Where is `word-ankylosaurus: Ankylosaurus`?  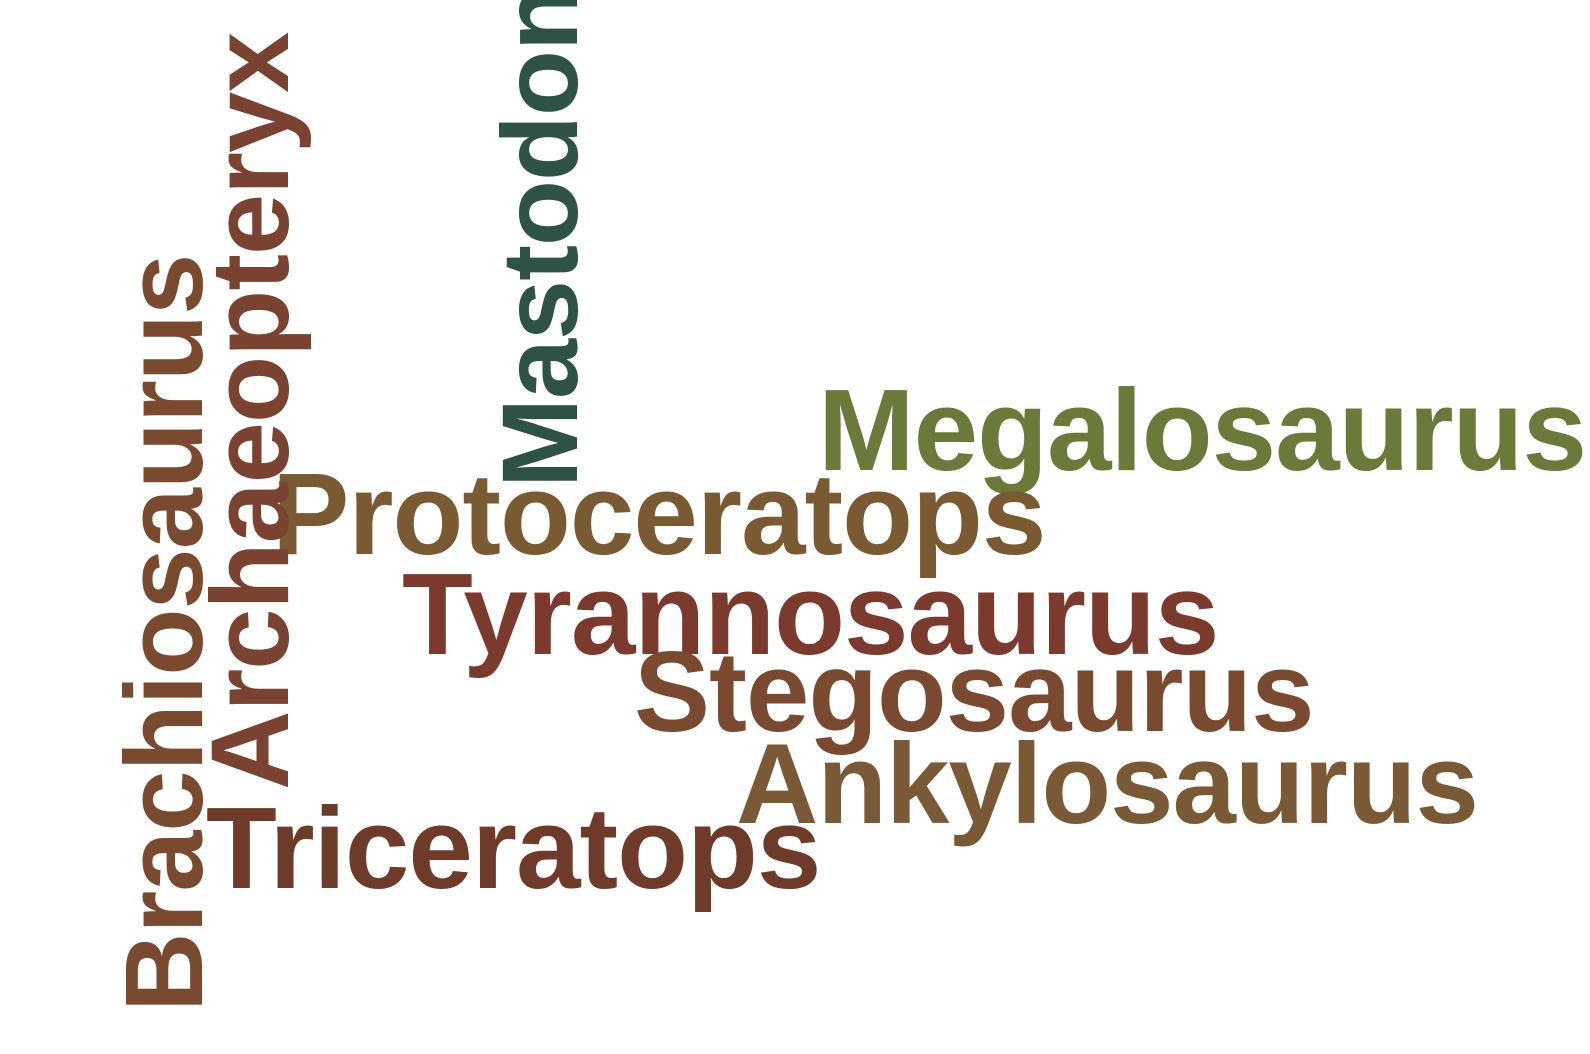
word-ankylosaurus: Ankylosaurus is located at coordinates (1107, 784).